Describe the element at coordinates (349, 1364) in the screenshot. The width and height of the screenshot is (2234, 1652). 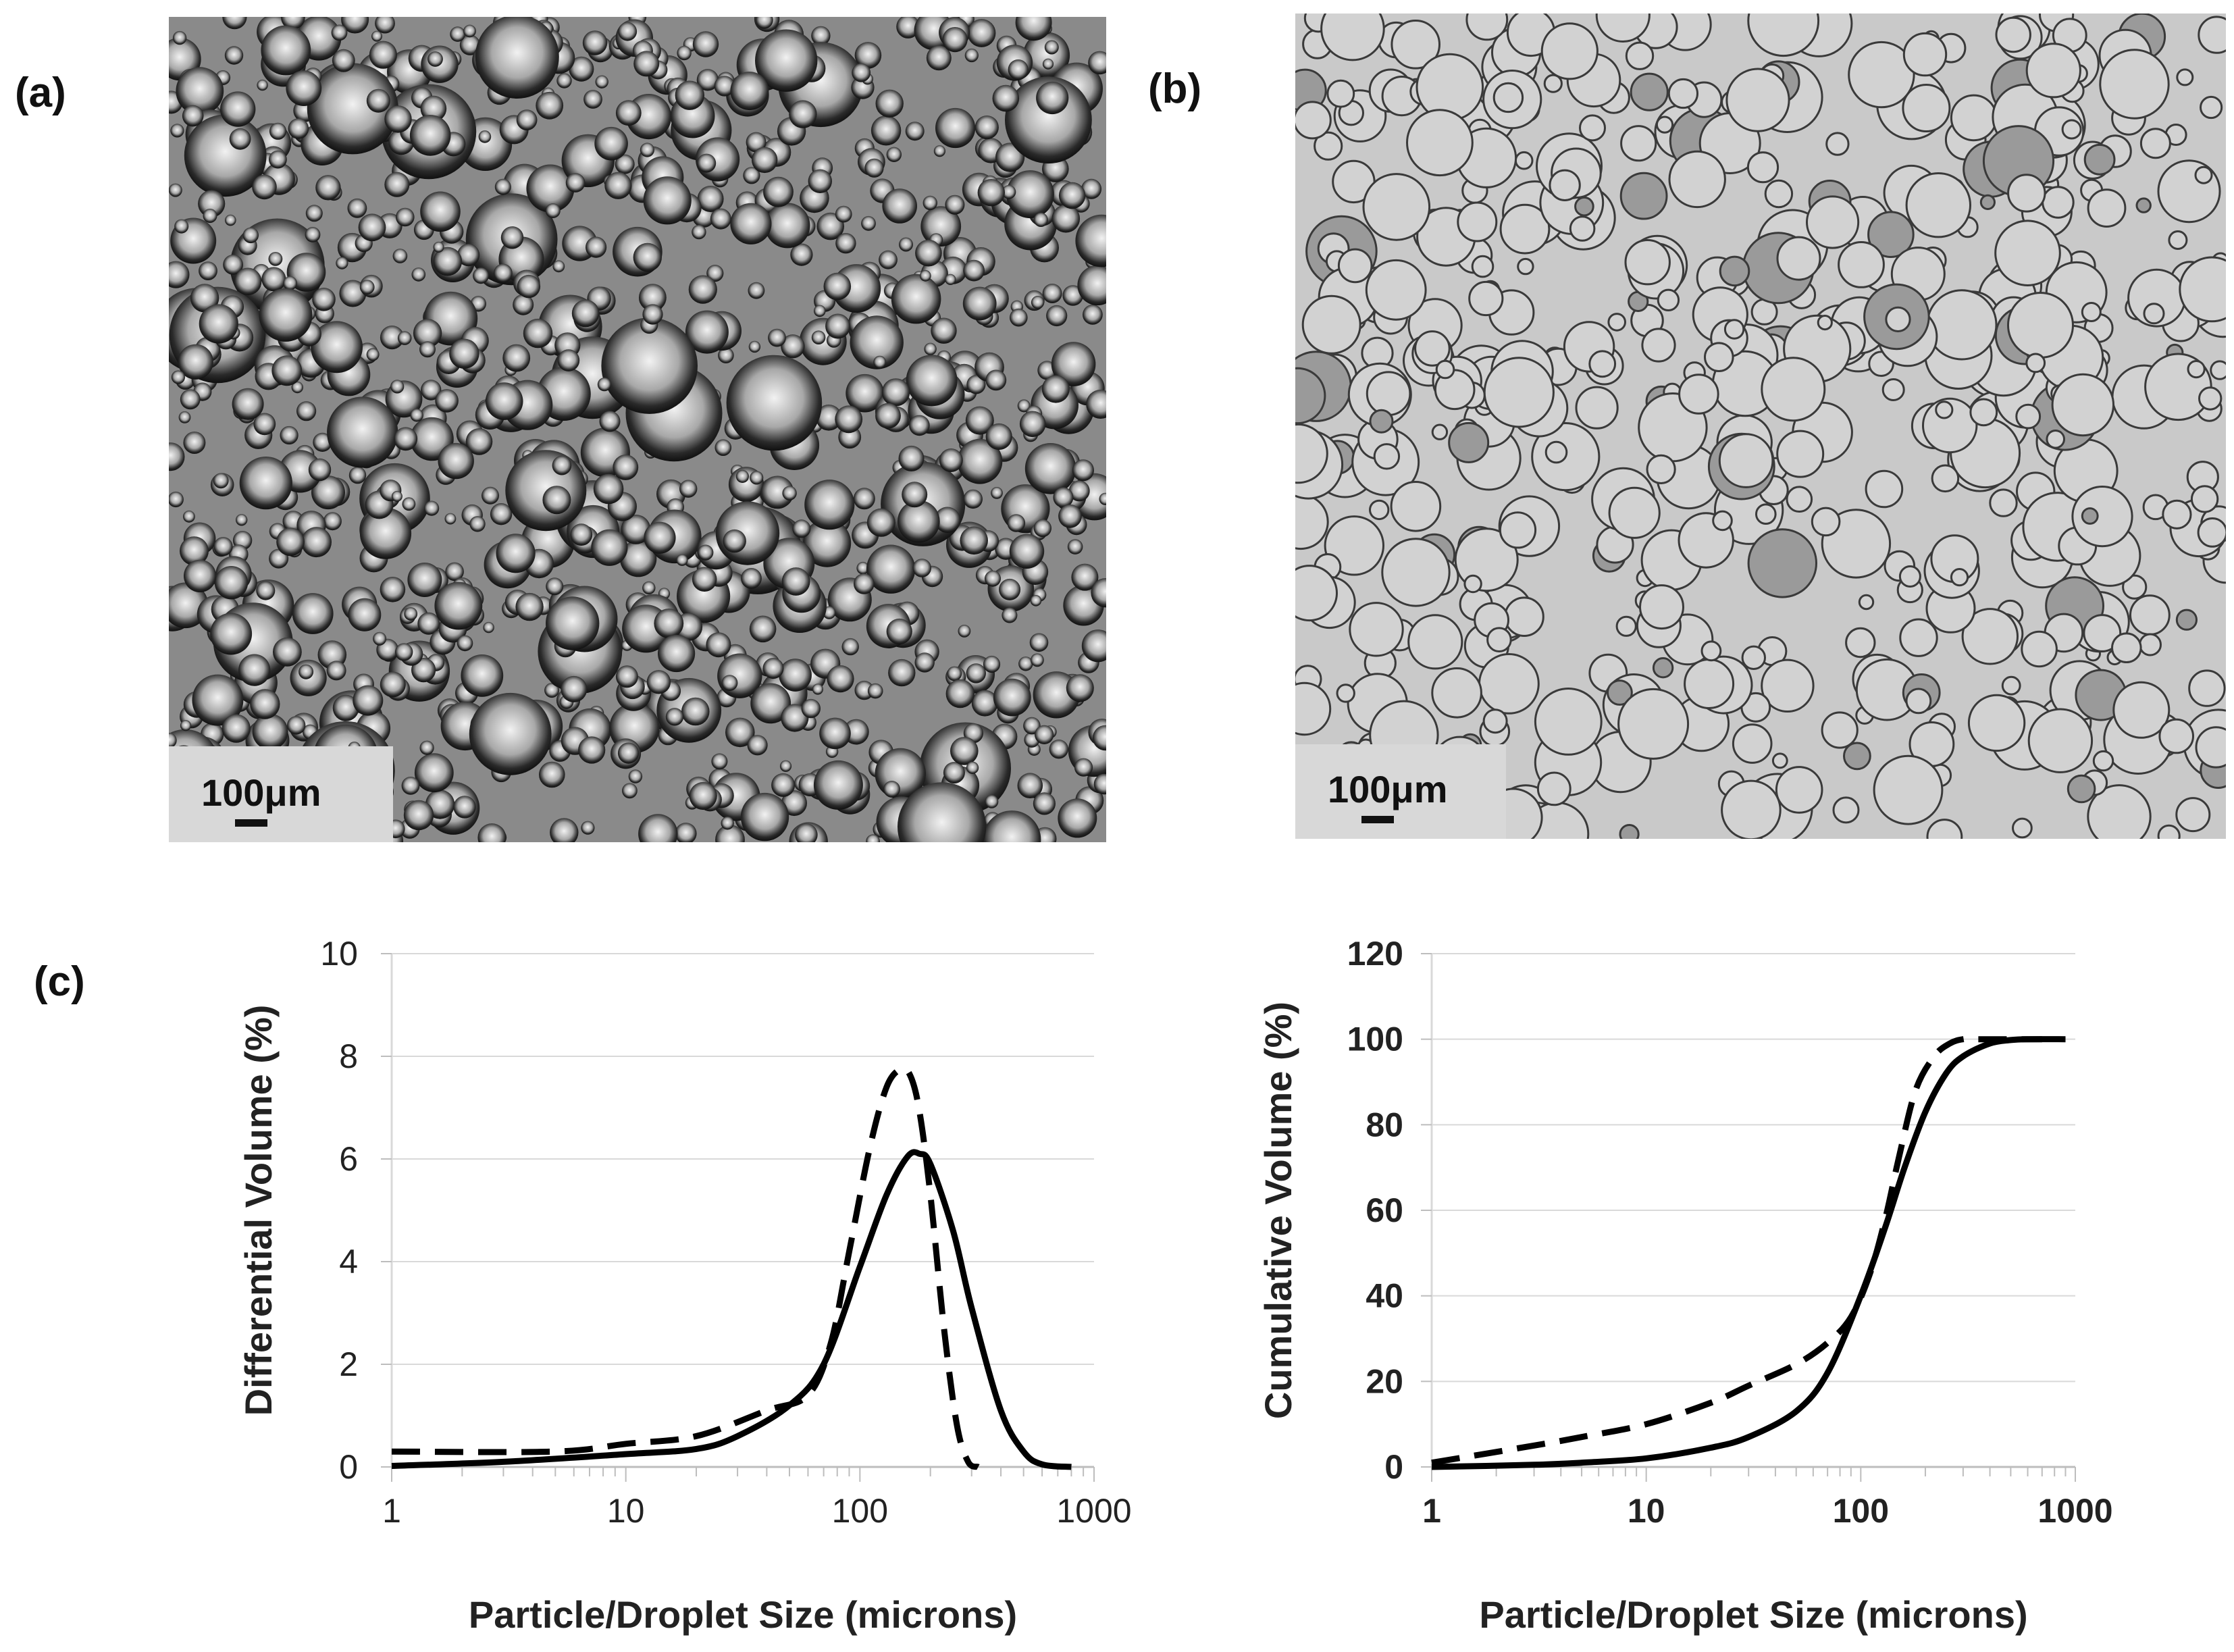
I see `y-tick-label: 2` at that location.